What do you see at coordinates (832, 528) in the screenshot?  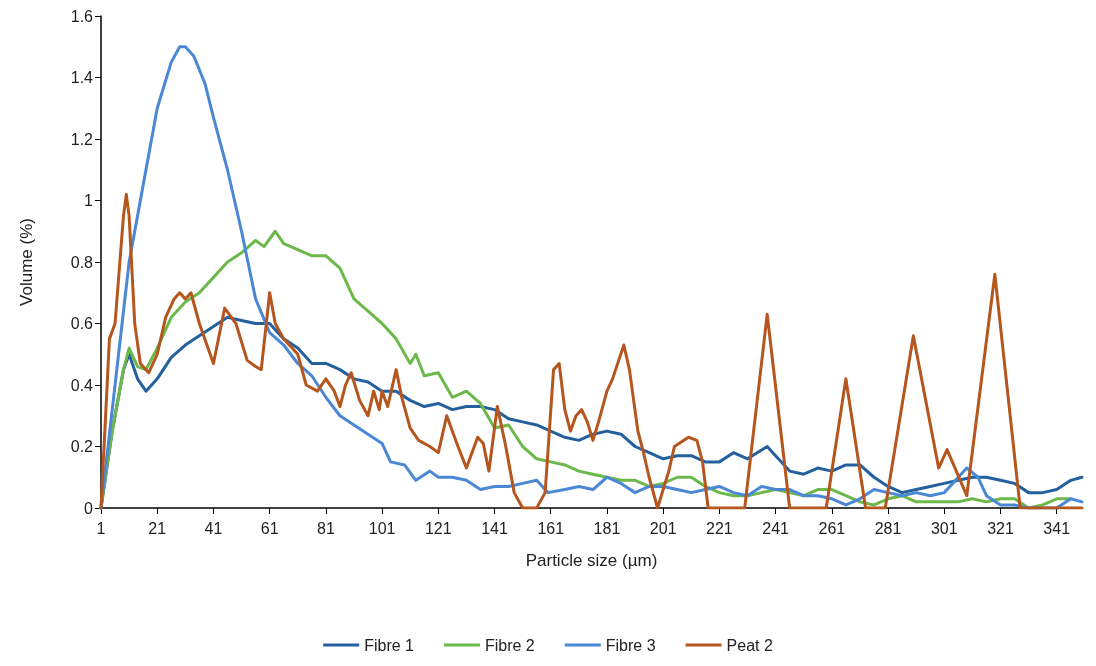 I see `x-tick-label: 261` at bounding box center [832, 528].